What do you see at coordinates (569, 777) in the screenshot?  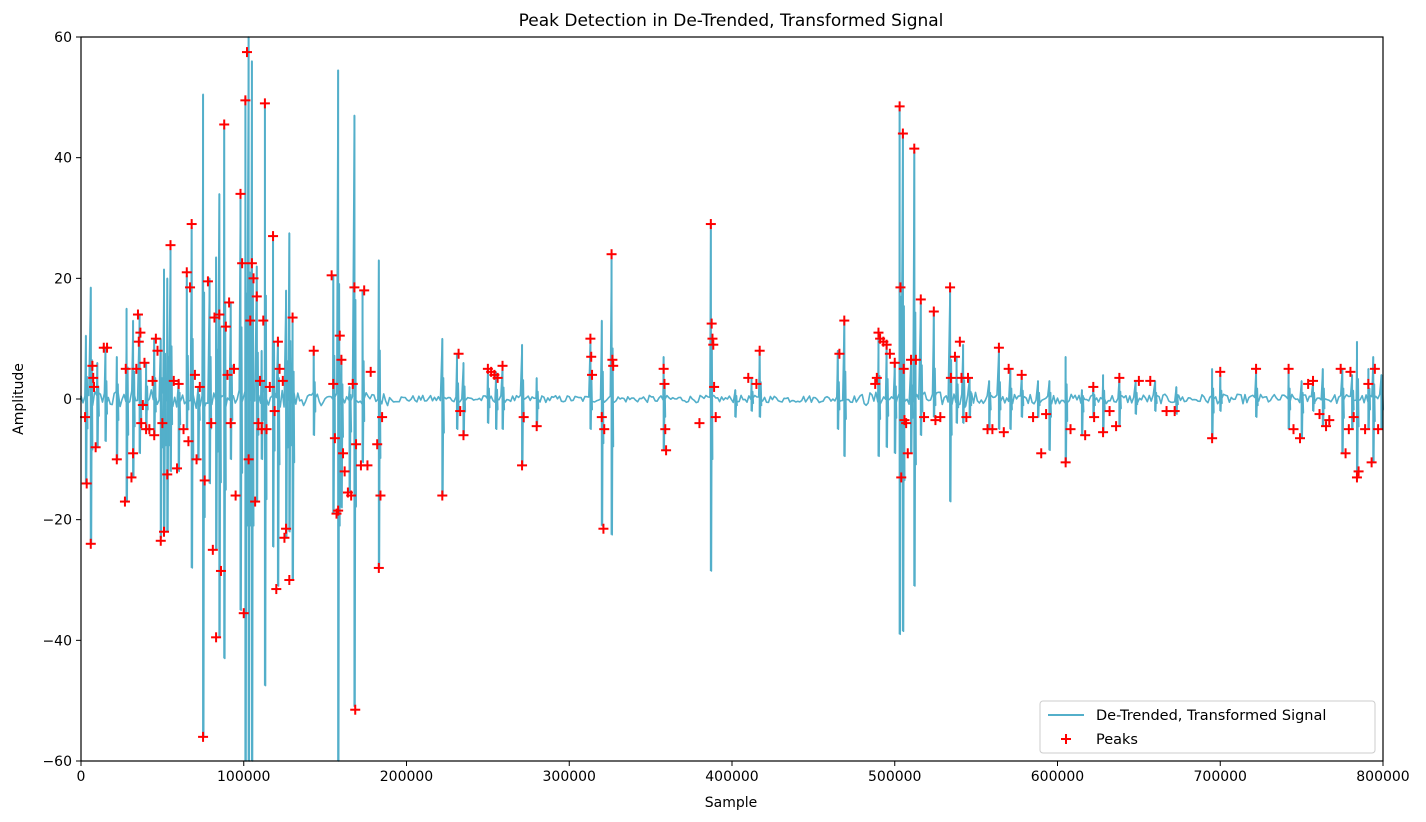 I see `x-tick-label: 300000` at bounding box center [569, 777].